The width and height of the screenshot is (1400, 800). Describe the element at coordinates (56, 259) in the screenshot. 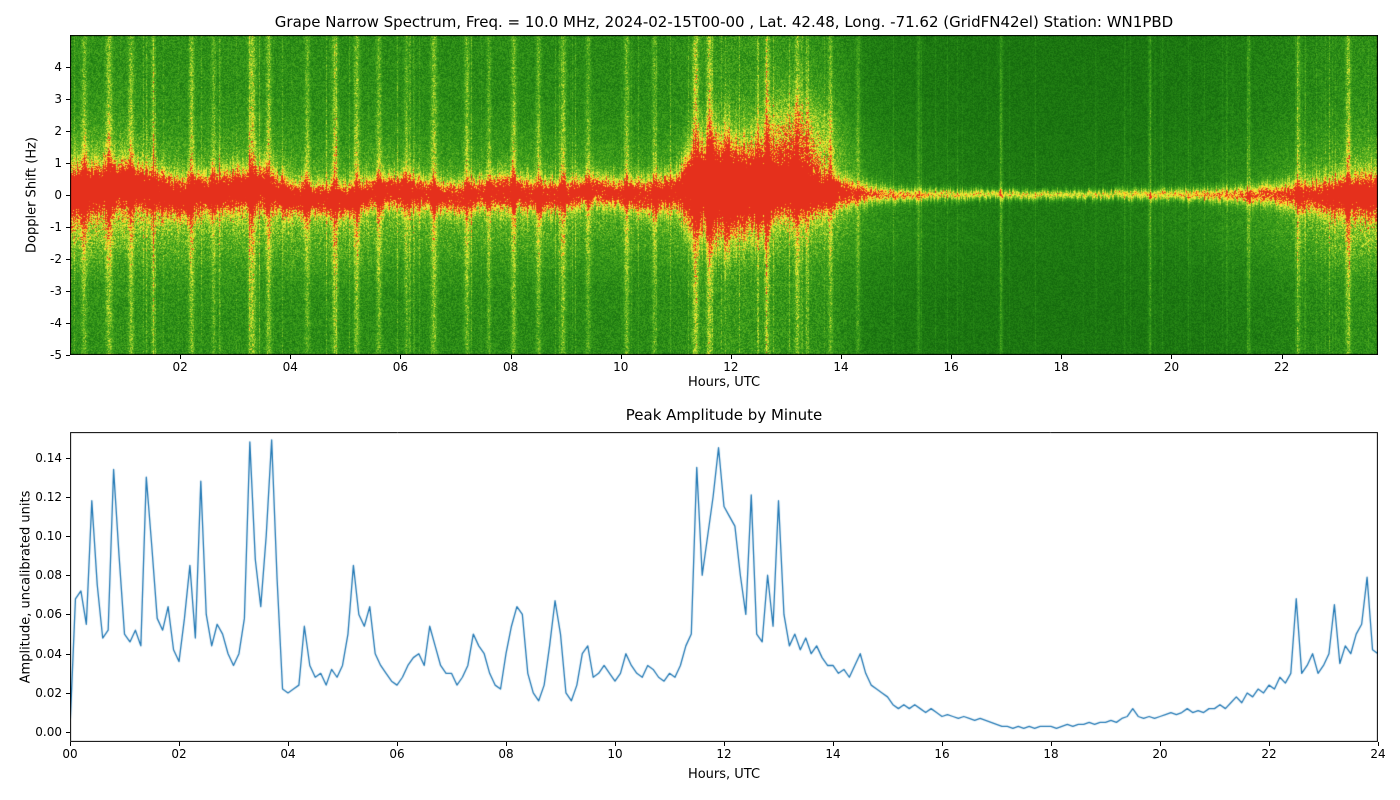

I see `y-tick-label: -2` at that location.